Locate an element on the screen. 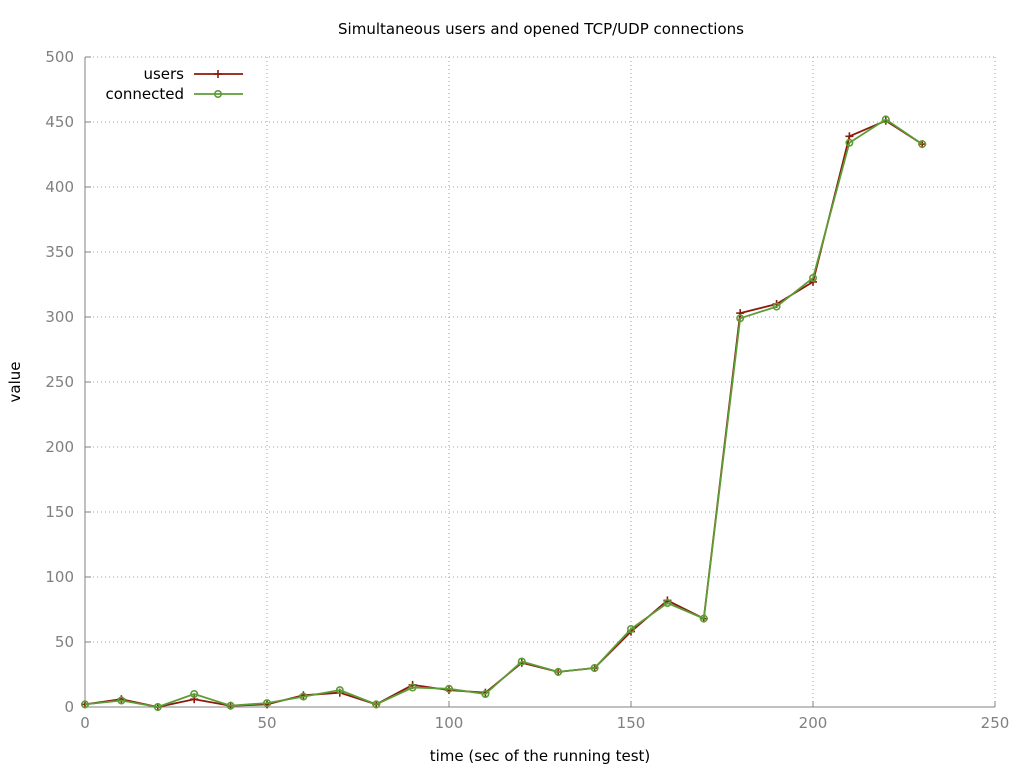  legend-marker-users is located at coordinates (218, 74).